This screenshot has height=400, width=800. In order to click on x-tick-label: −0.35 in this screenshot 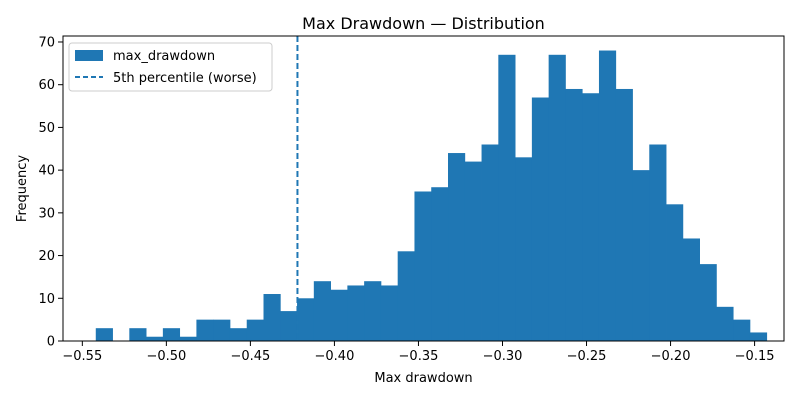, I will do `click(419, 356)`.